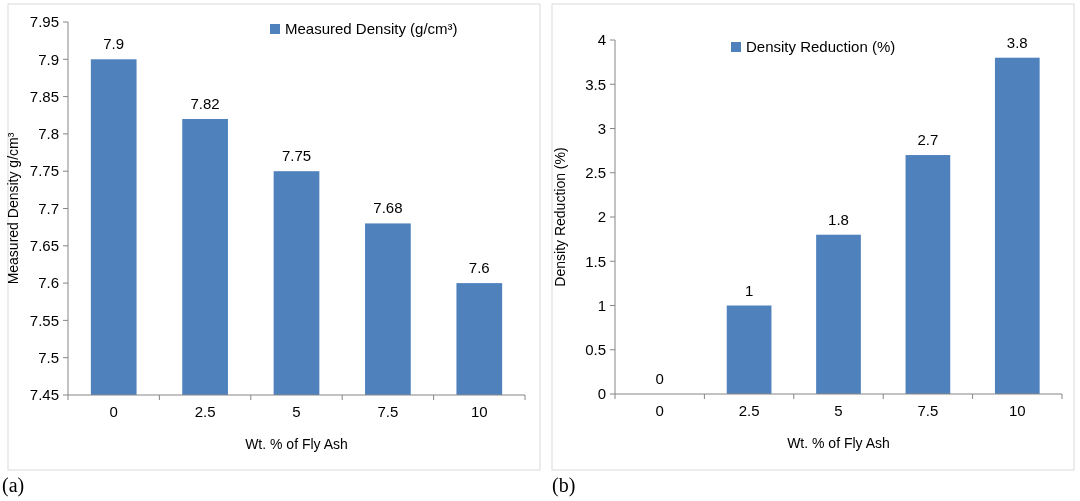 The image size is (1080, 501). Describe the element at coordinates (44, 171) in the screenshot. I see `y-tick-label: 7.75` at that location.